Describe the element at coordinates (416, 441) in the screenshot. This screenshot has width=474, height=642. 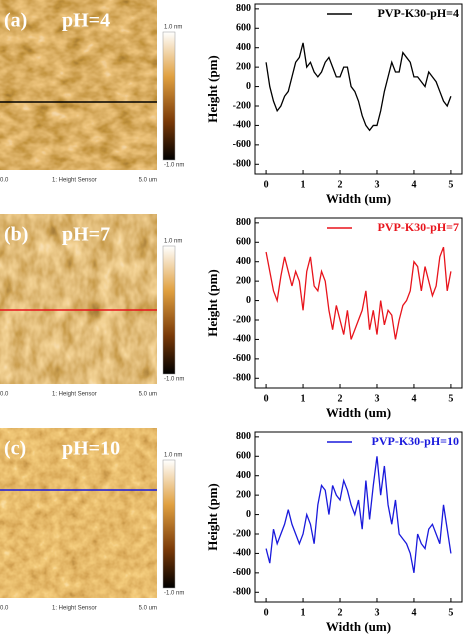
I see `legend-label: PVP-K30-pH=10` at that location.